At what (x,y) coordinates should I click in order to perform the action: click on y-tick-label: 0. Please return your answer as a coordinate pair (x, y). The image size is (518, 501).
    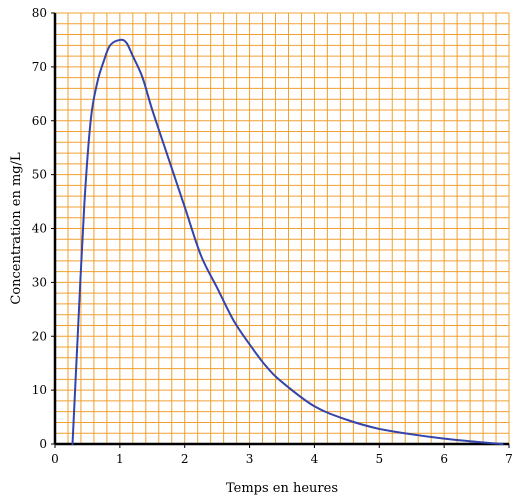
    Looking at the image, I should click on (43, 444).